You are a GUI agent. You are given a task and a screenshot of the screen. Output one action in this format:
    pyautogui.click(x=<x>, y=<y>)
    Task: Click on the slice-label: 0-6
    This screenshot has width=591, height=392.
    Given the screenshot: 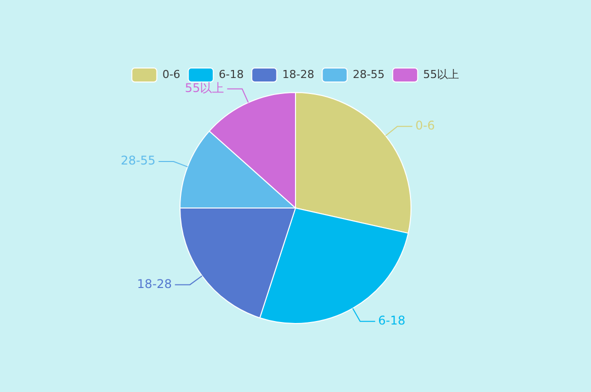 What is the action you would take?
    pyautogui.click(x=425, y=125)
    